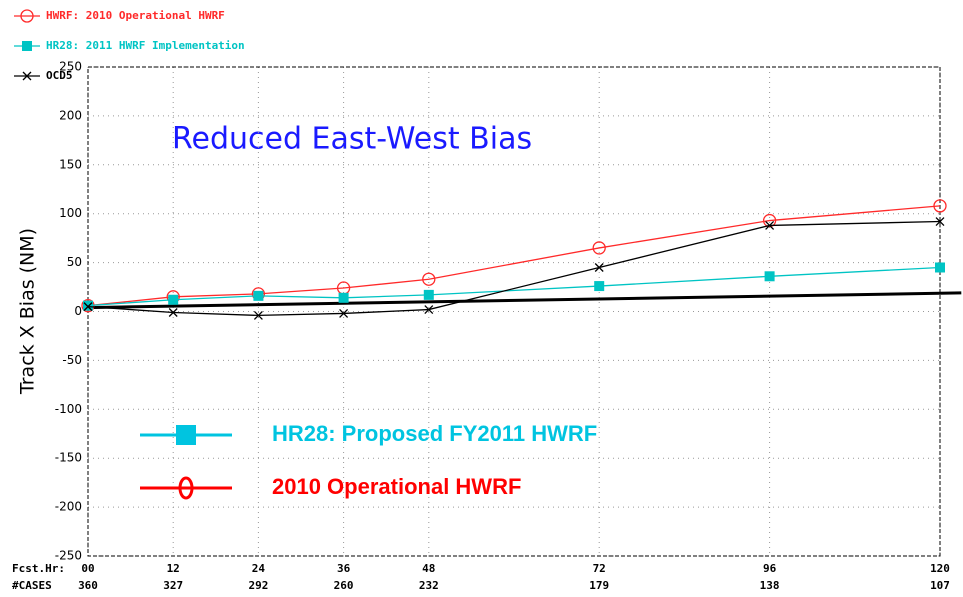 Image resolution: width=963 pixels, height=597 pixels. Describe the element at coordinates (32, 585) in the screenshot. I see `cases-row-label: #CASES` at that location.